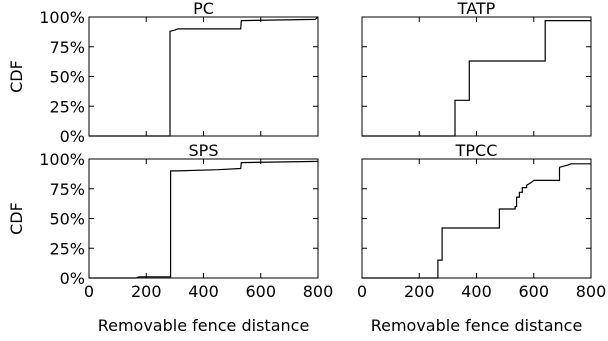 The image size is (608, 341). Describe the element at coordinates (146, 291) in the screenshot. I see `panel-sps-x-tick-label: 200` at that location.